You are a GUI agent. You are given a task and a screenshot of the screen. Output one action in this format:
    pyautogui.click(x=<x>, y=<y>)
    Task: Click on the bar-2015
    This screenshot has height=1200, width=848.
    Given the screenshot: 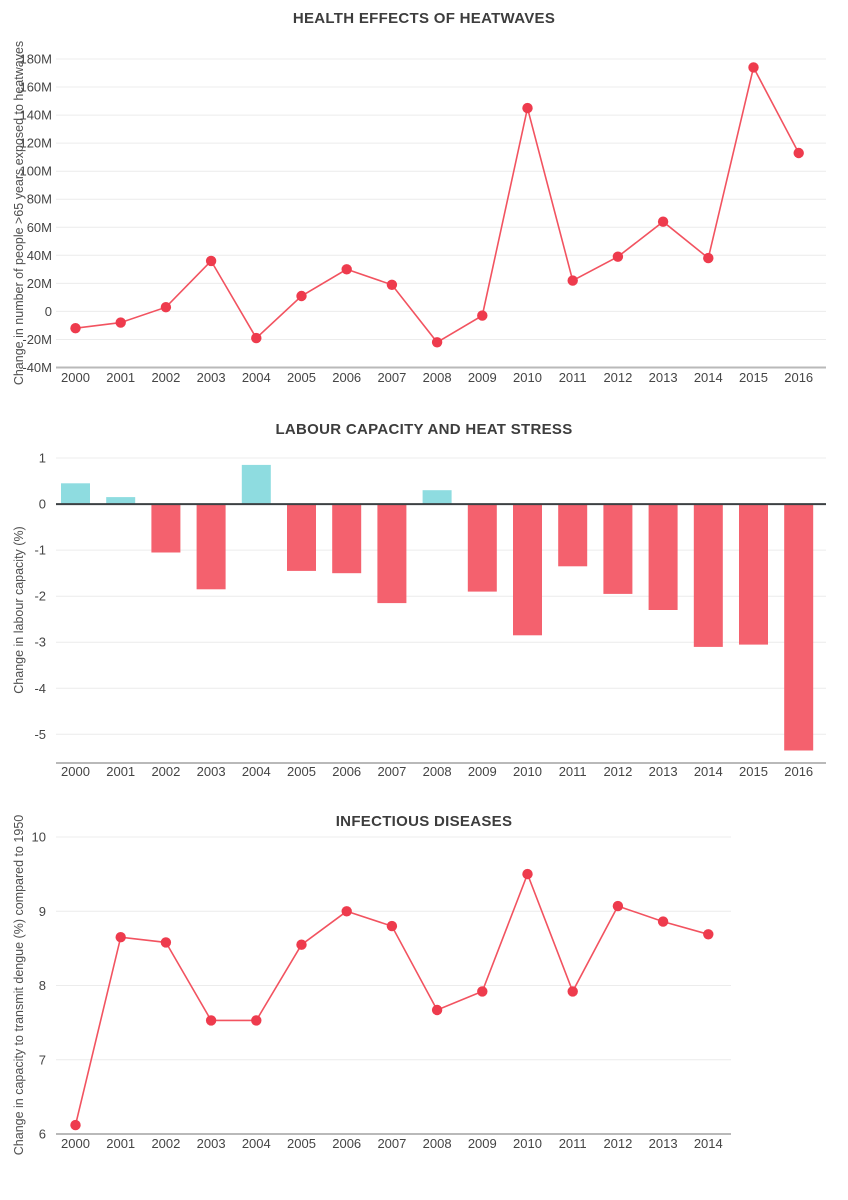 What is the action you would take?
    pyautogui.click(x=753, y=574)
    